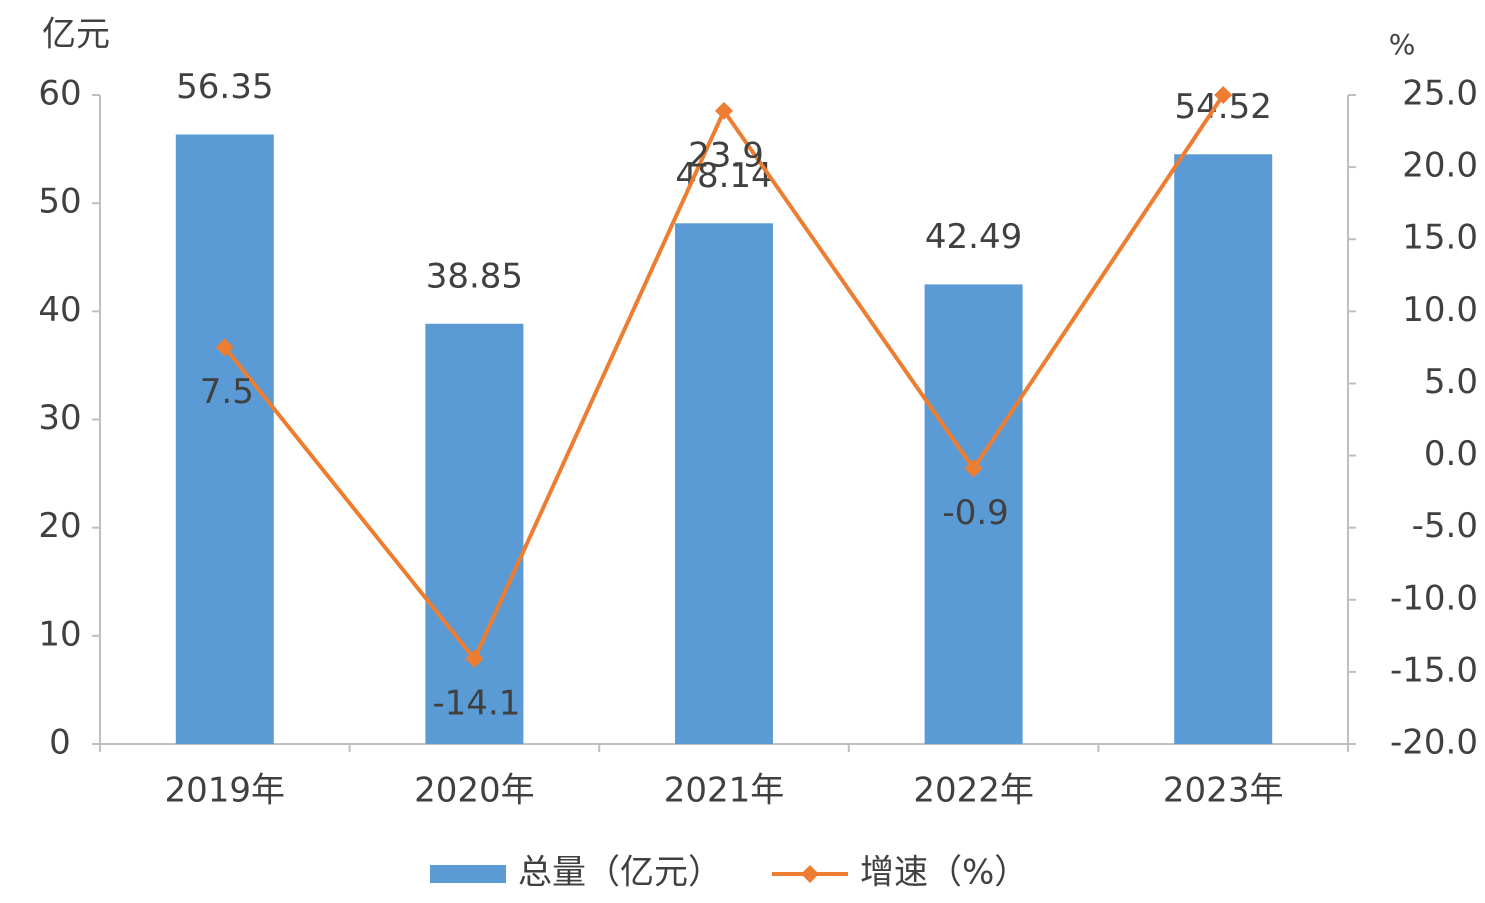  Describe the element at coordinates (59, 526) in the screenshot. I see `y-tick-label: 20` at that location.